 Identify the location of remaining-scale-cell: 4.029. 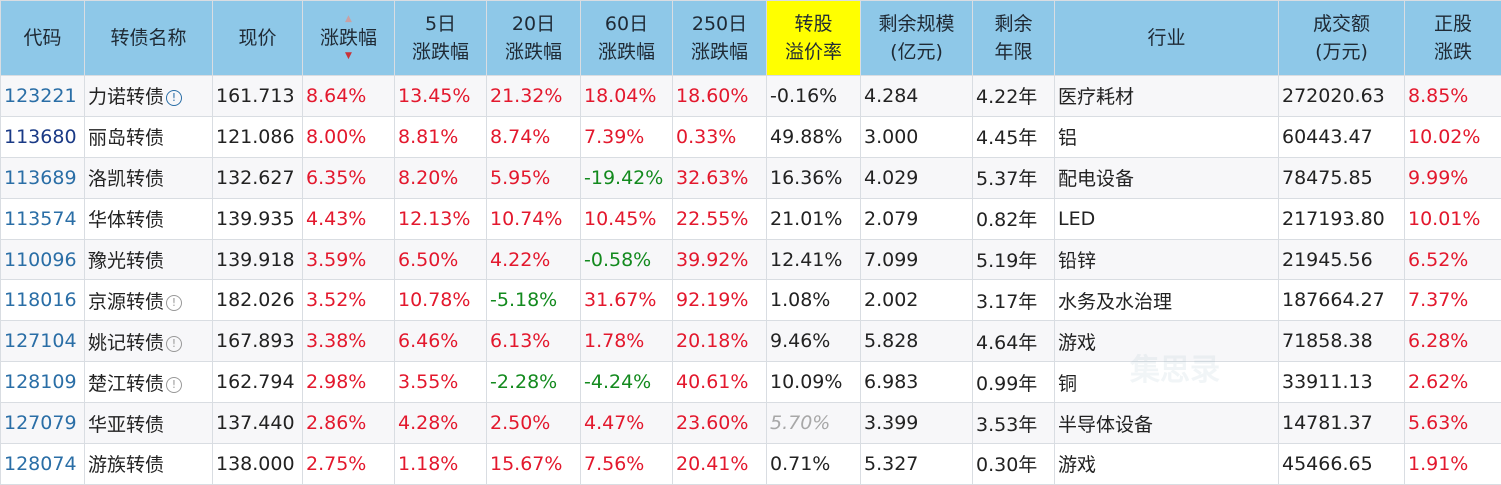
(917, 177).